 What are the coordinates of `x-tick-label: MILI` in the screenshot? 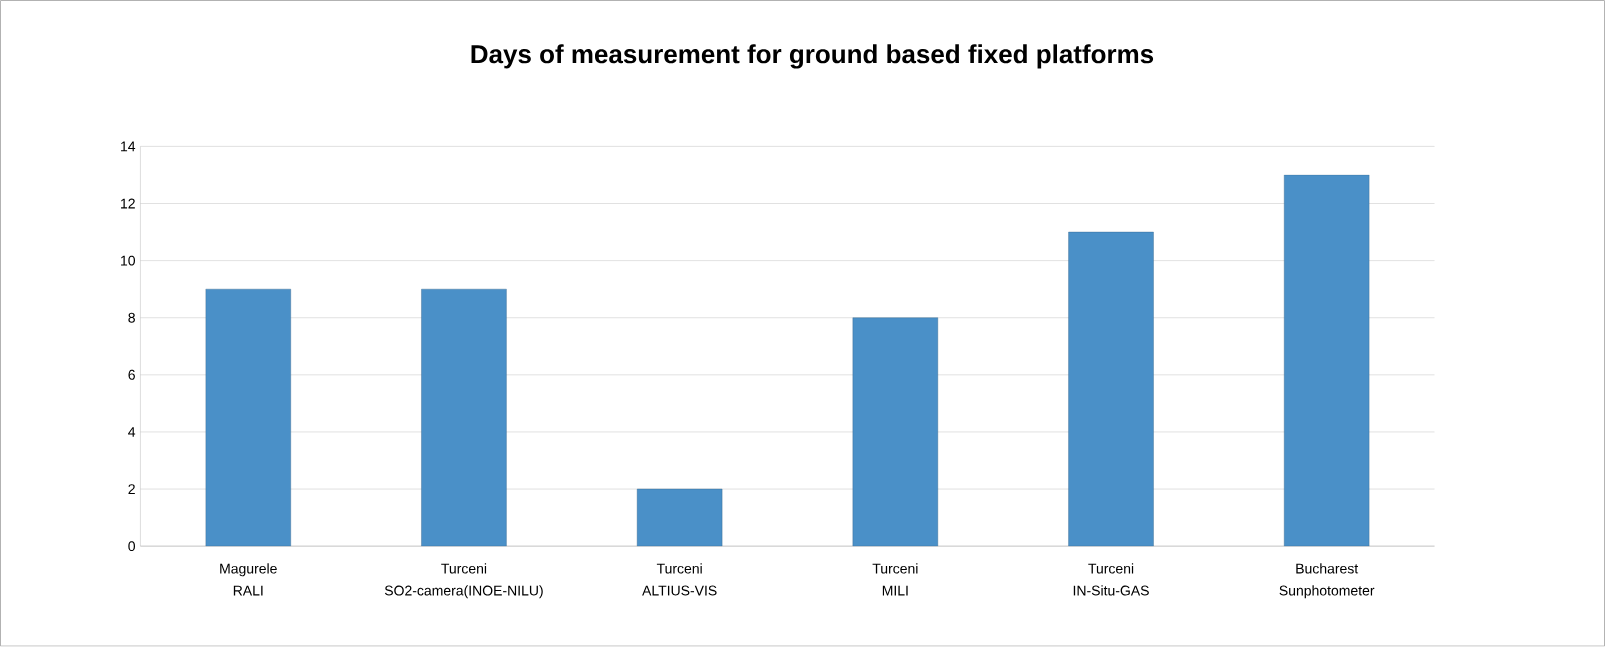 It's located at (895, 590).